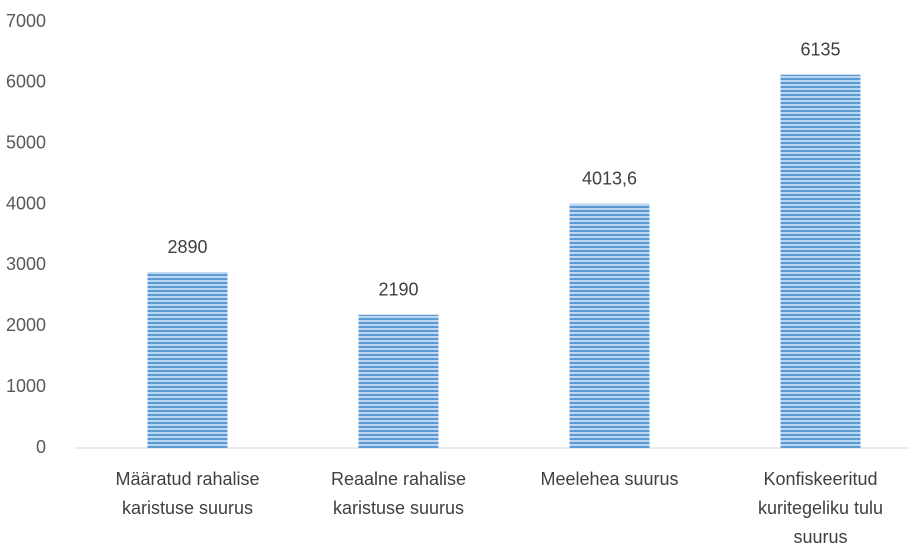 The image size is (916, 548). Describe the element at coordinates (187, 479) in the screenshot. I see `x-tick-label: Määratud rahalise` at that location.